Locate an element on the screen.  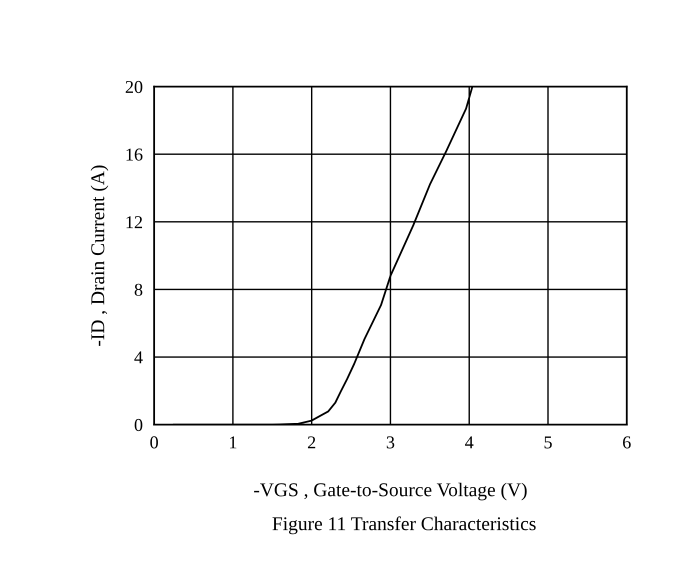
x-tick-label: 4 is located at coordinates (469, 442).